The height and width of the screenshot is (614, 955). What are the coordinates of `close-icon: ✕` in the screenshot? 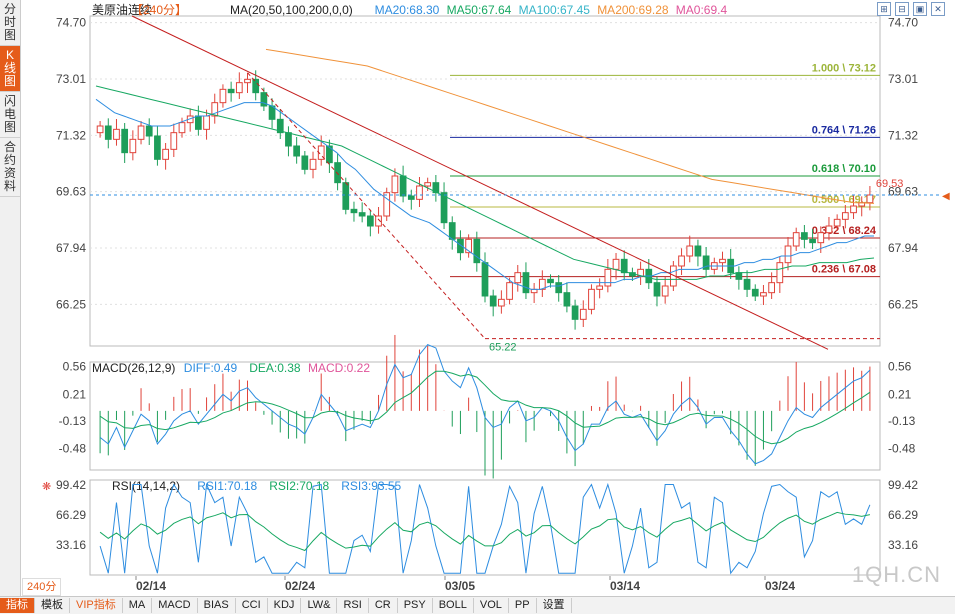 It's located at (938, 9).